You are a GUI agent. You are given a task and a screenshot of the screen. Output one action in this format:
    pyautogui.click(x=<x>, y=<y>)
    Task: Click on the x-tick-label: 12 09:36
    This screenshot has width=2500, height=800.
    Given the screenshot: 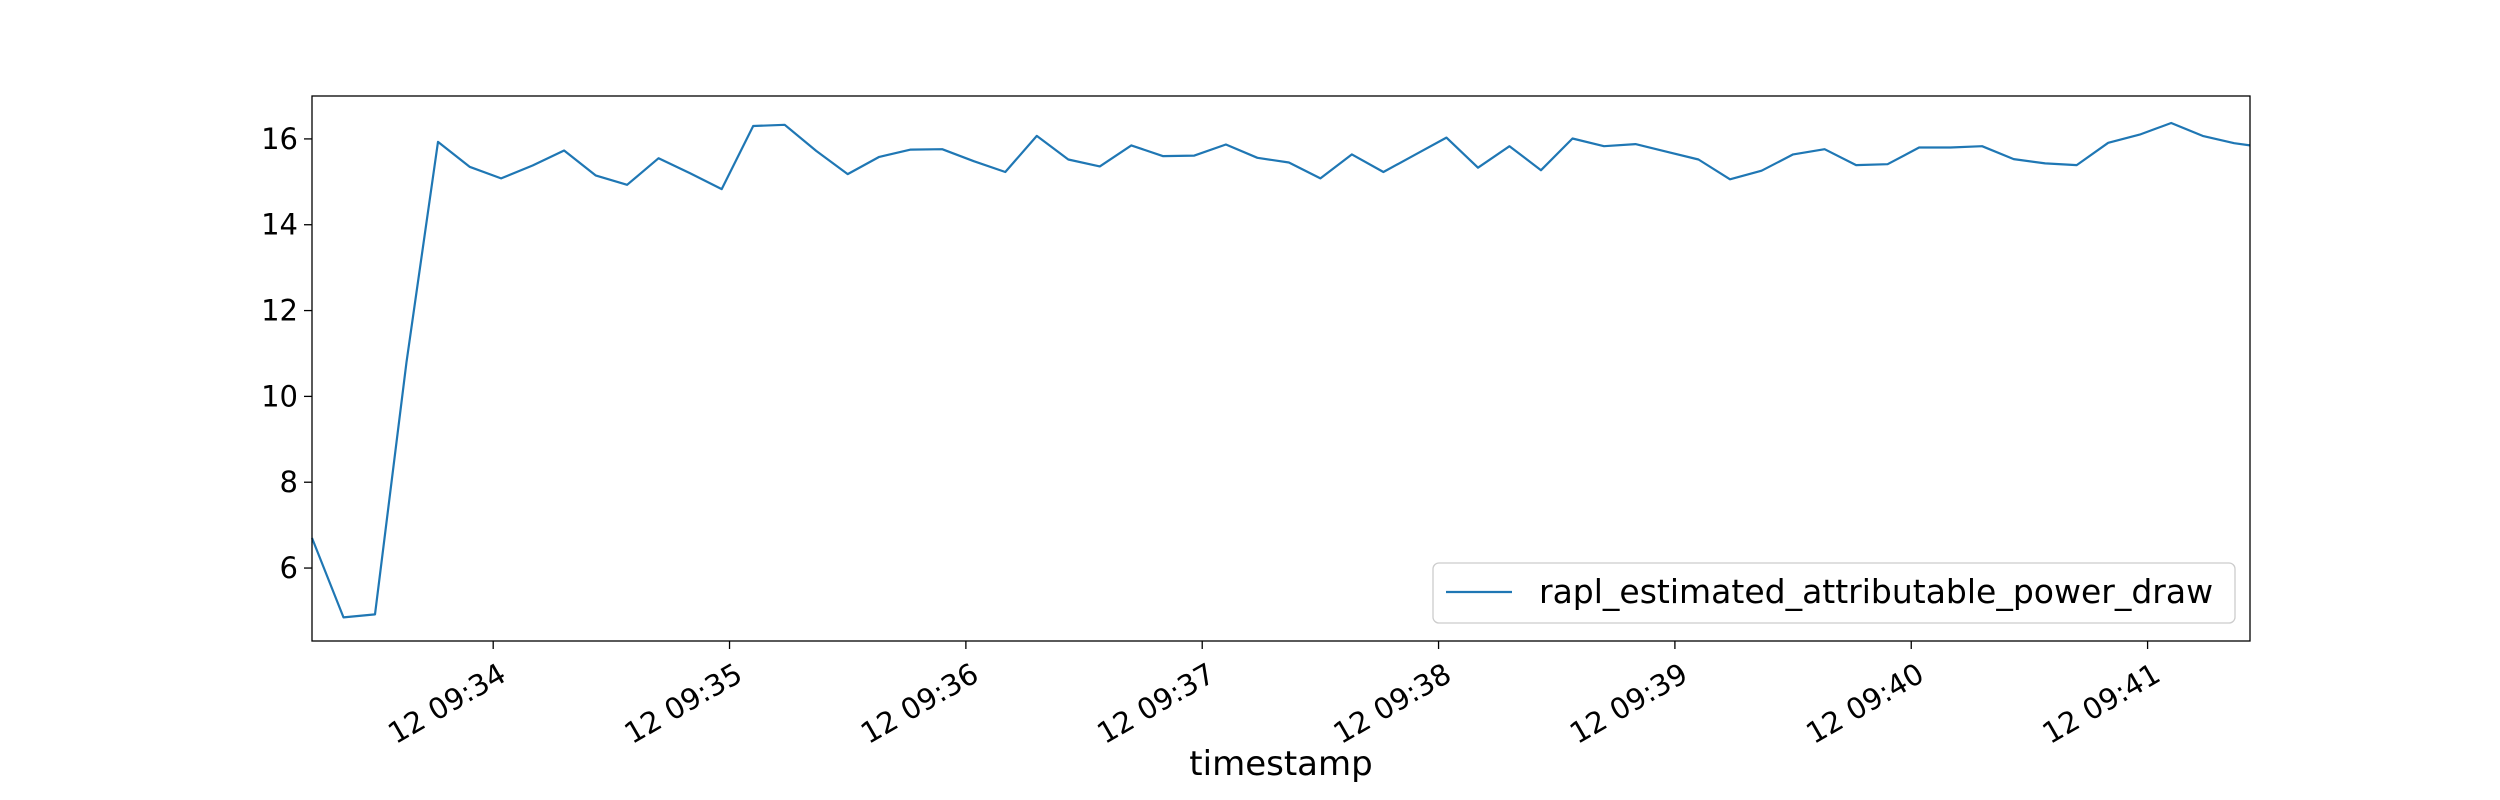 What is the action you would take?
    pyautogui.click(x=919, y=703)
    